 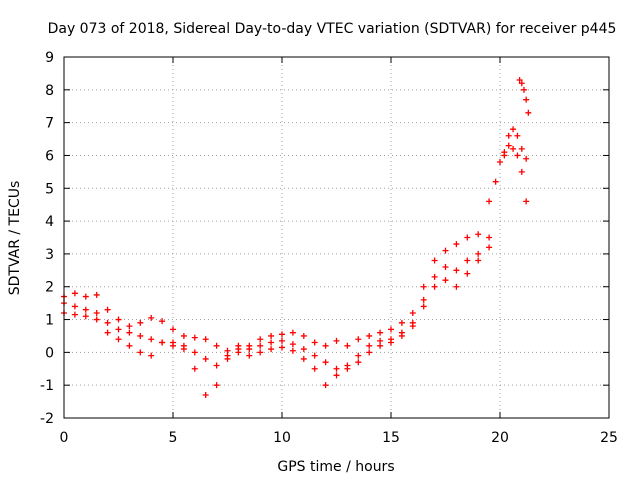 I want to click on x-tick-label: 20, so click(x=500, y=438).